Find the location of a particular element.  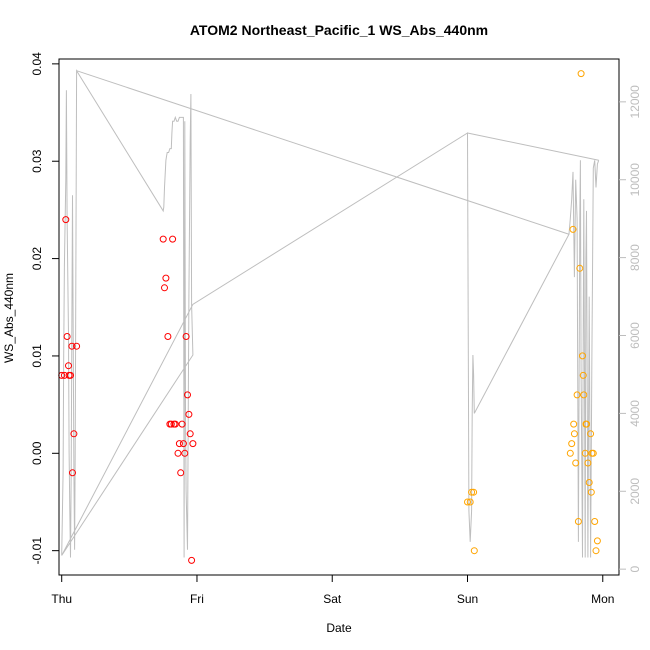

x-axis: Thu Fri Sat Sun Mon is located at coordinates (332, 590).